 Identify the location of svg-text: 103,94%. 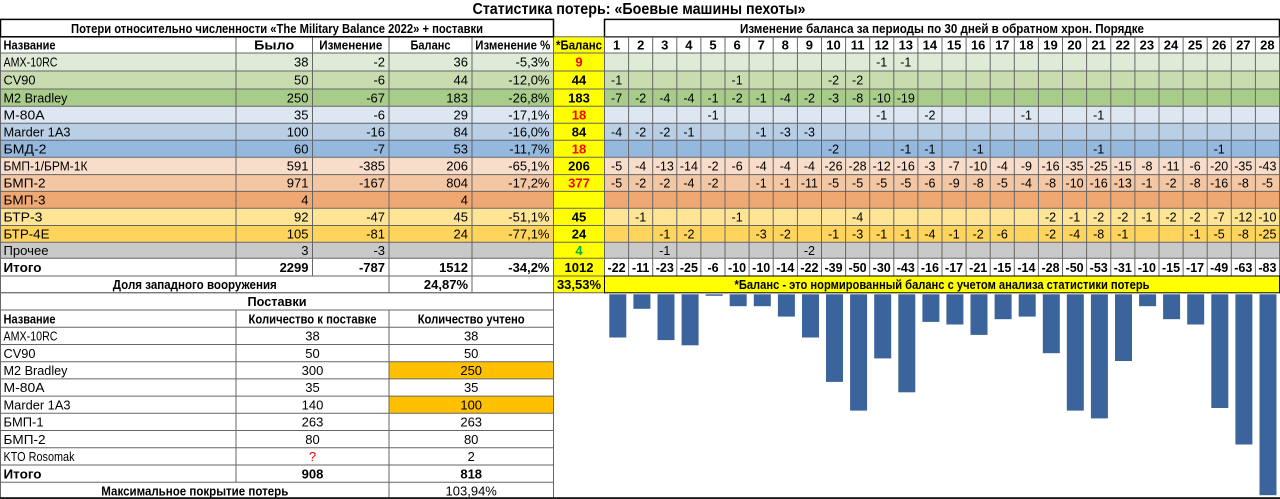
(472, 491).